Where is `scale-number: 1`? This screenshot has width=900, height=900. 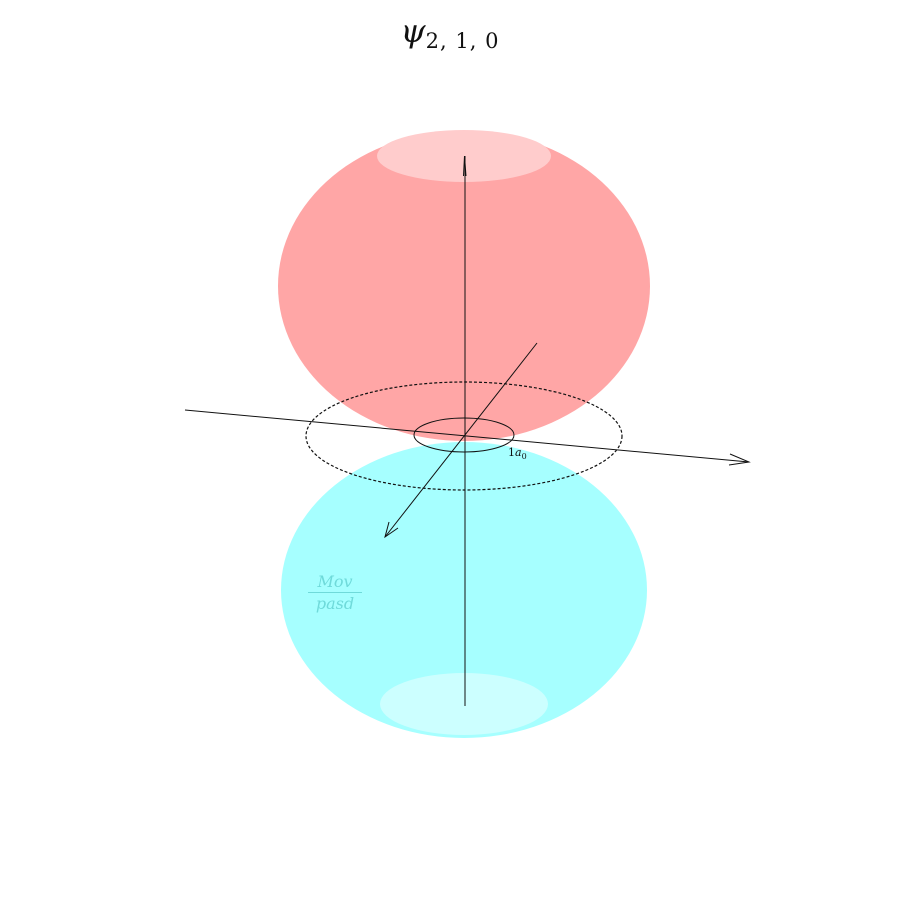 scale-number: 1 is located at coordinates (511, 452).